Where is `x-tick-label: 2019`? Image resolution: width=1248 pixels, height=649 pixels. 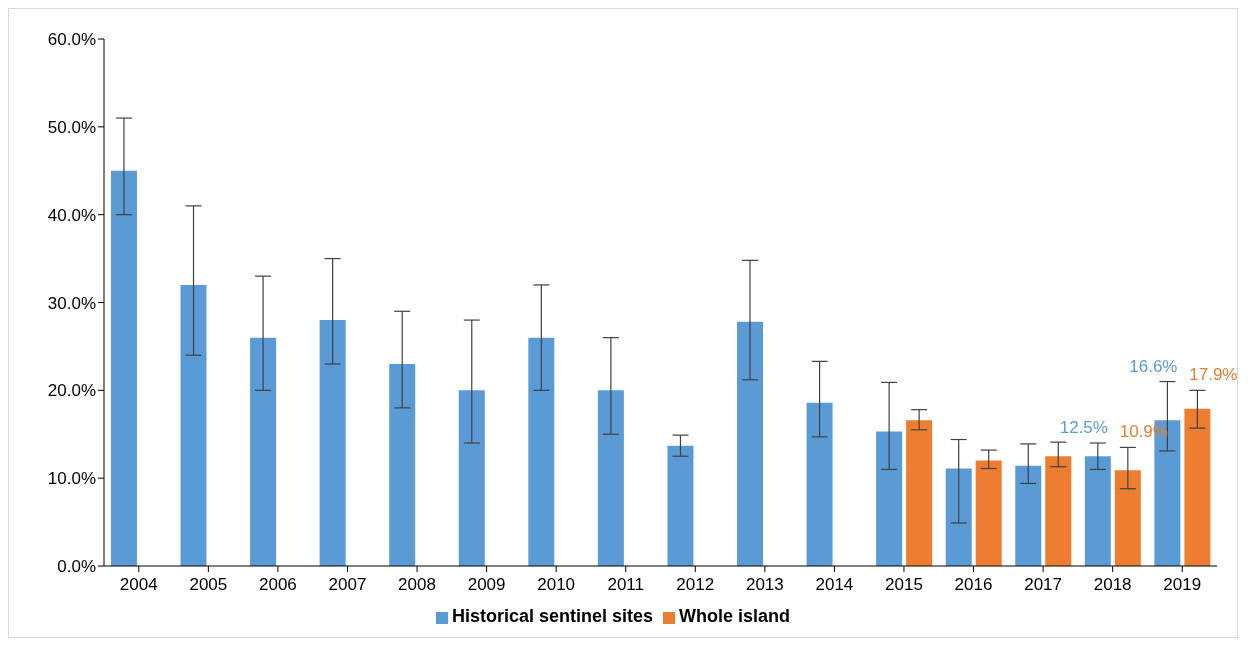
x-tick-label: 2019 is located at coordinates (1182, 585).